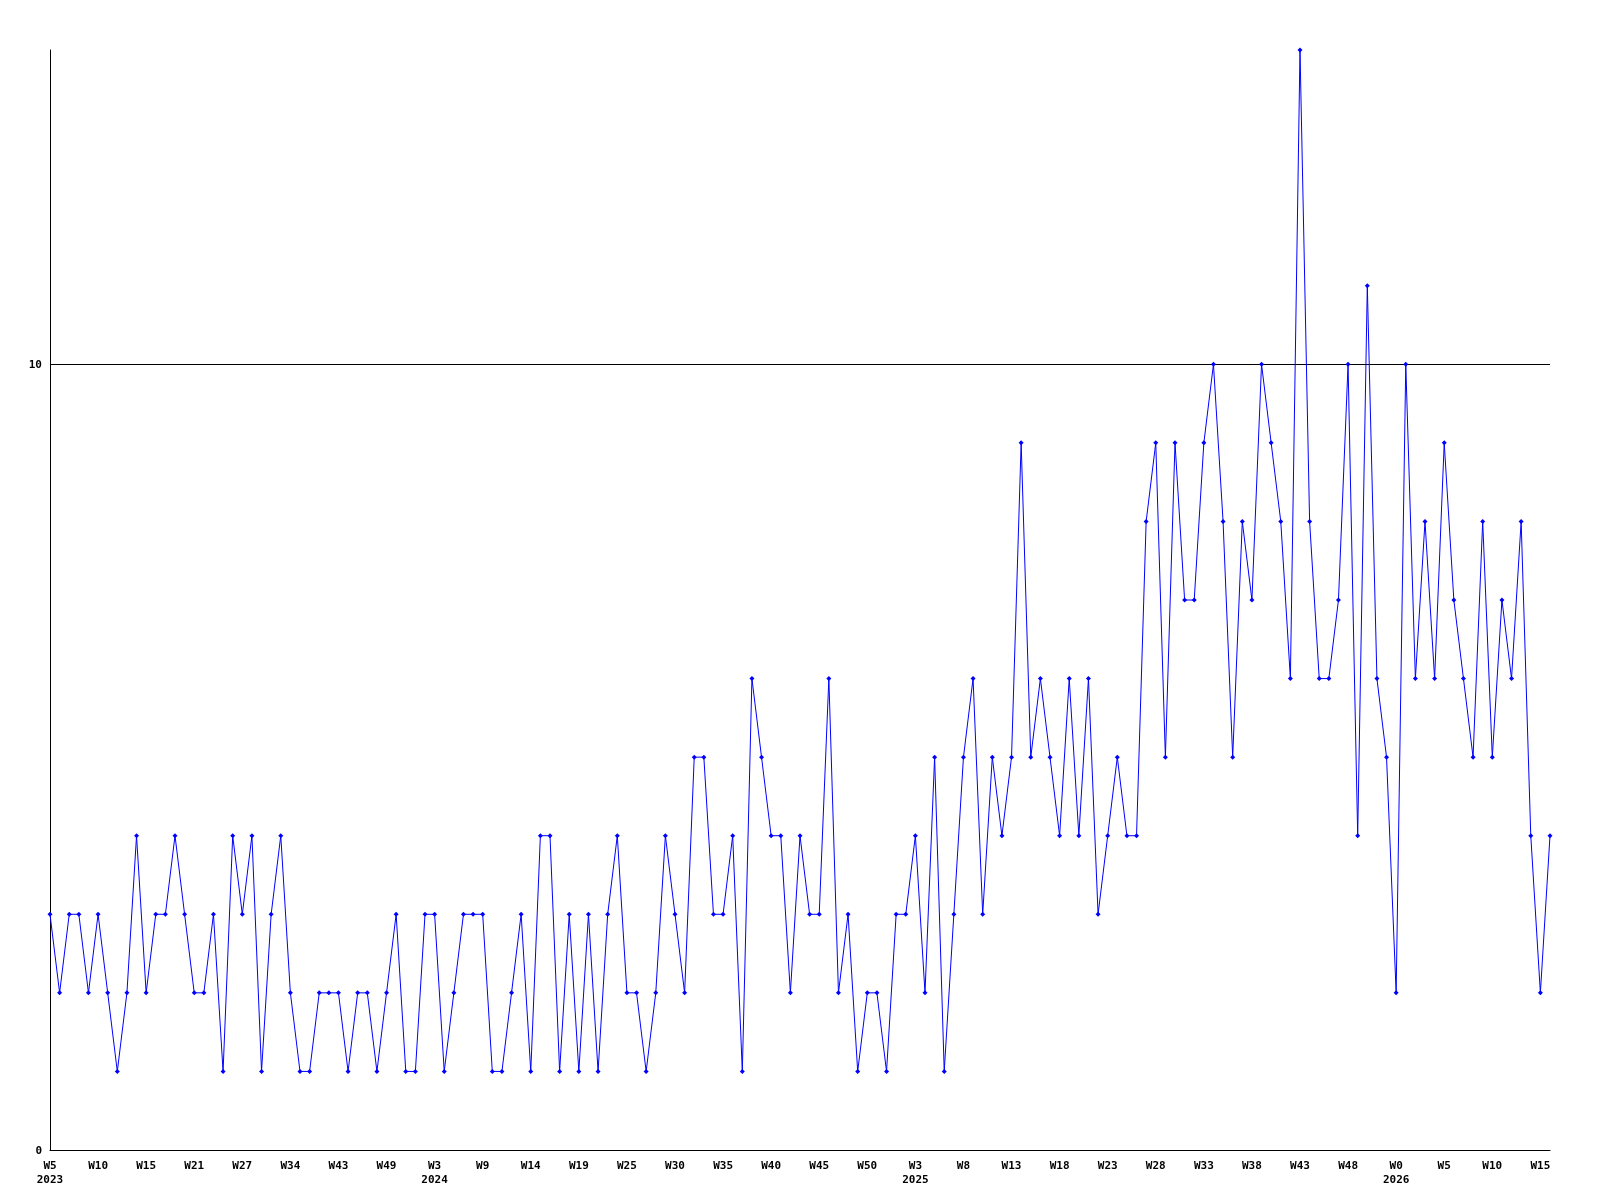 This screenshot has height=1200, width=1600. I want to click on x-tick-label: W9, so click(483, 1165).